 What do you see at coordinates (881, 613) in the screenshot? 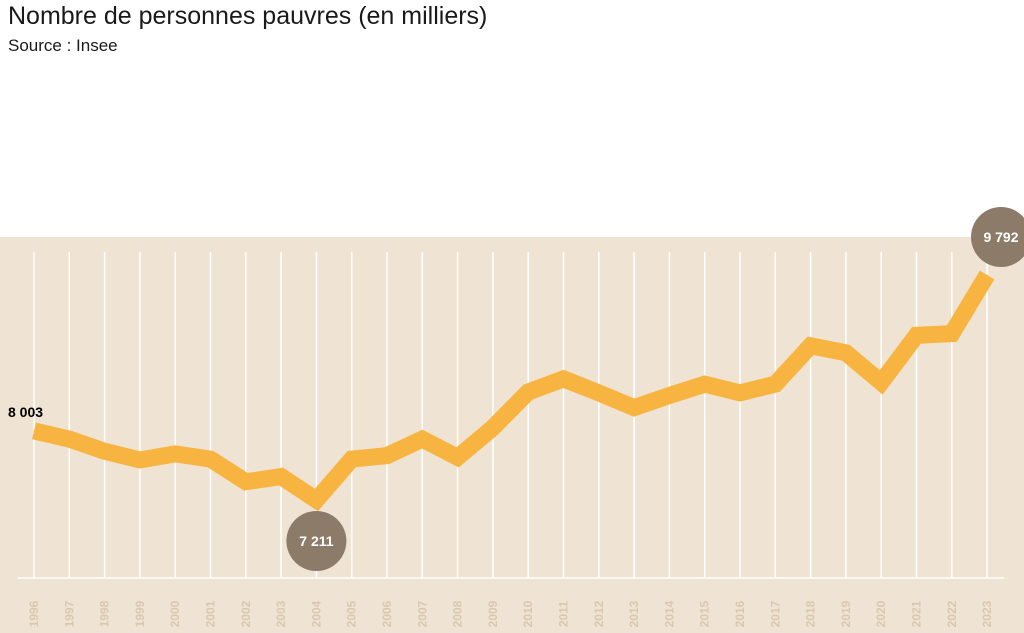
I see `x-tick-label-2020: 2020` at bounding box center [881, 613].